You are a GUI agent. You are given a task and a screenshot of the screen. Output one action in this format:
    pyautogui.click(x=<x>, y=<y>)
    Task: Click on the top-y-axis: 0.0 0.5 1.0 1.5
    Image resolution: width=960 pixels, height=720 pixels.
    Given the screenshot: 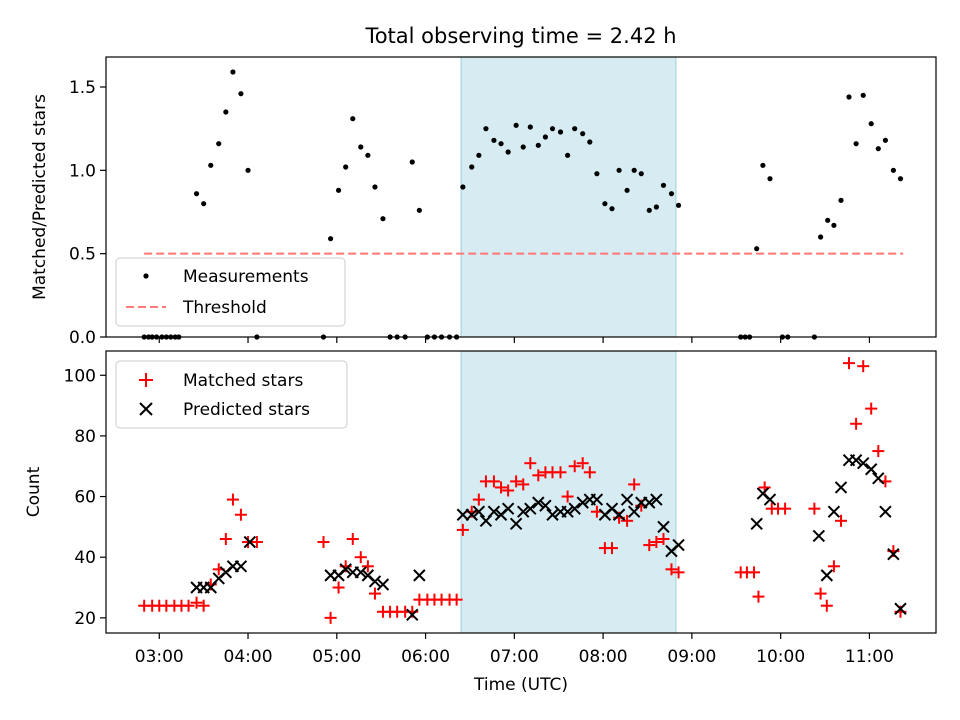 What is the action you would take?
    pyautogui.click(x=87, y=213)
    